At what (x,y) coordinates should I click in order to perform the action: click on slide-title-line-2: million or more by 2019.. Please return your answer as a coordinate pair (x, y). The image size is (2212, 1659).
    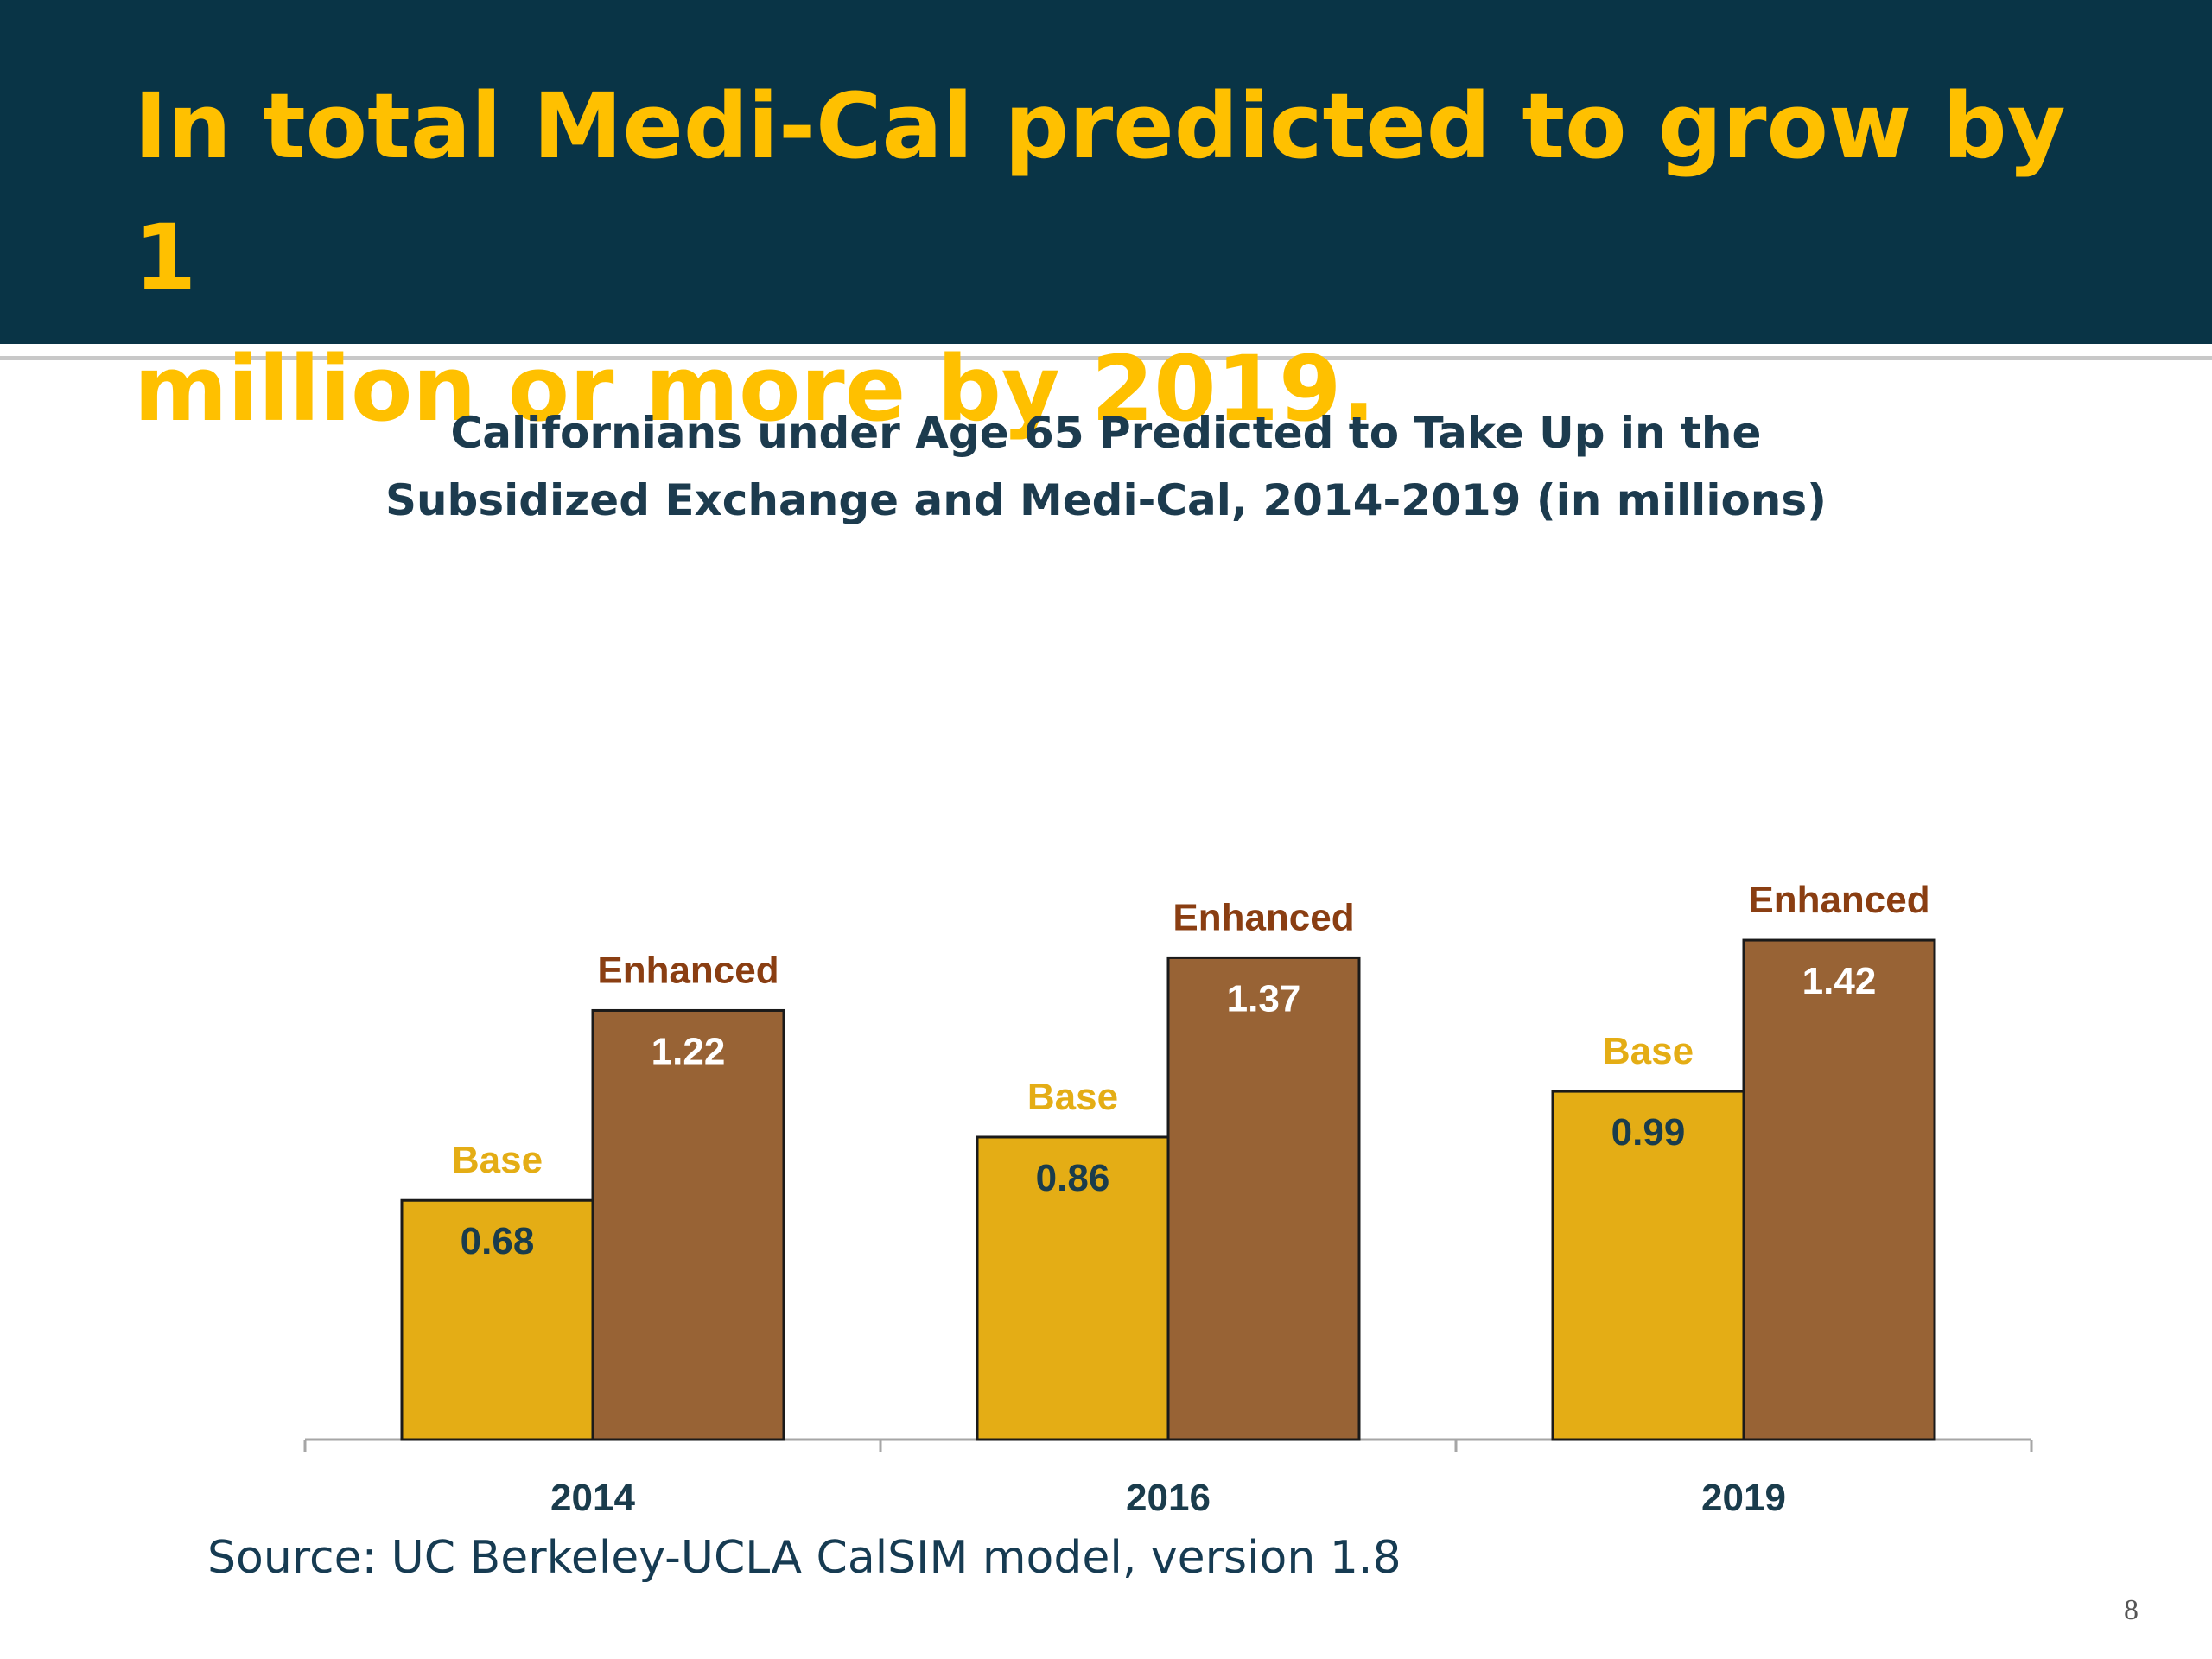
    Looking at the image, I should click on (755, 389).